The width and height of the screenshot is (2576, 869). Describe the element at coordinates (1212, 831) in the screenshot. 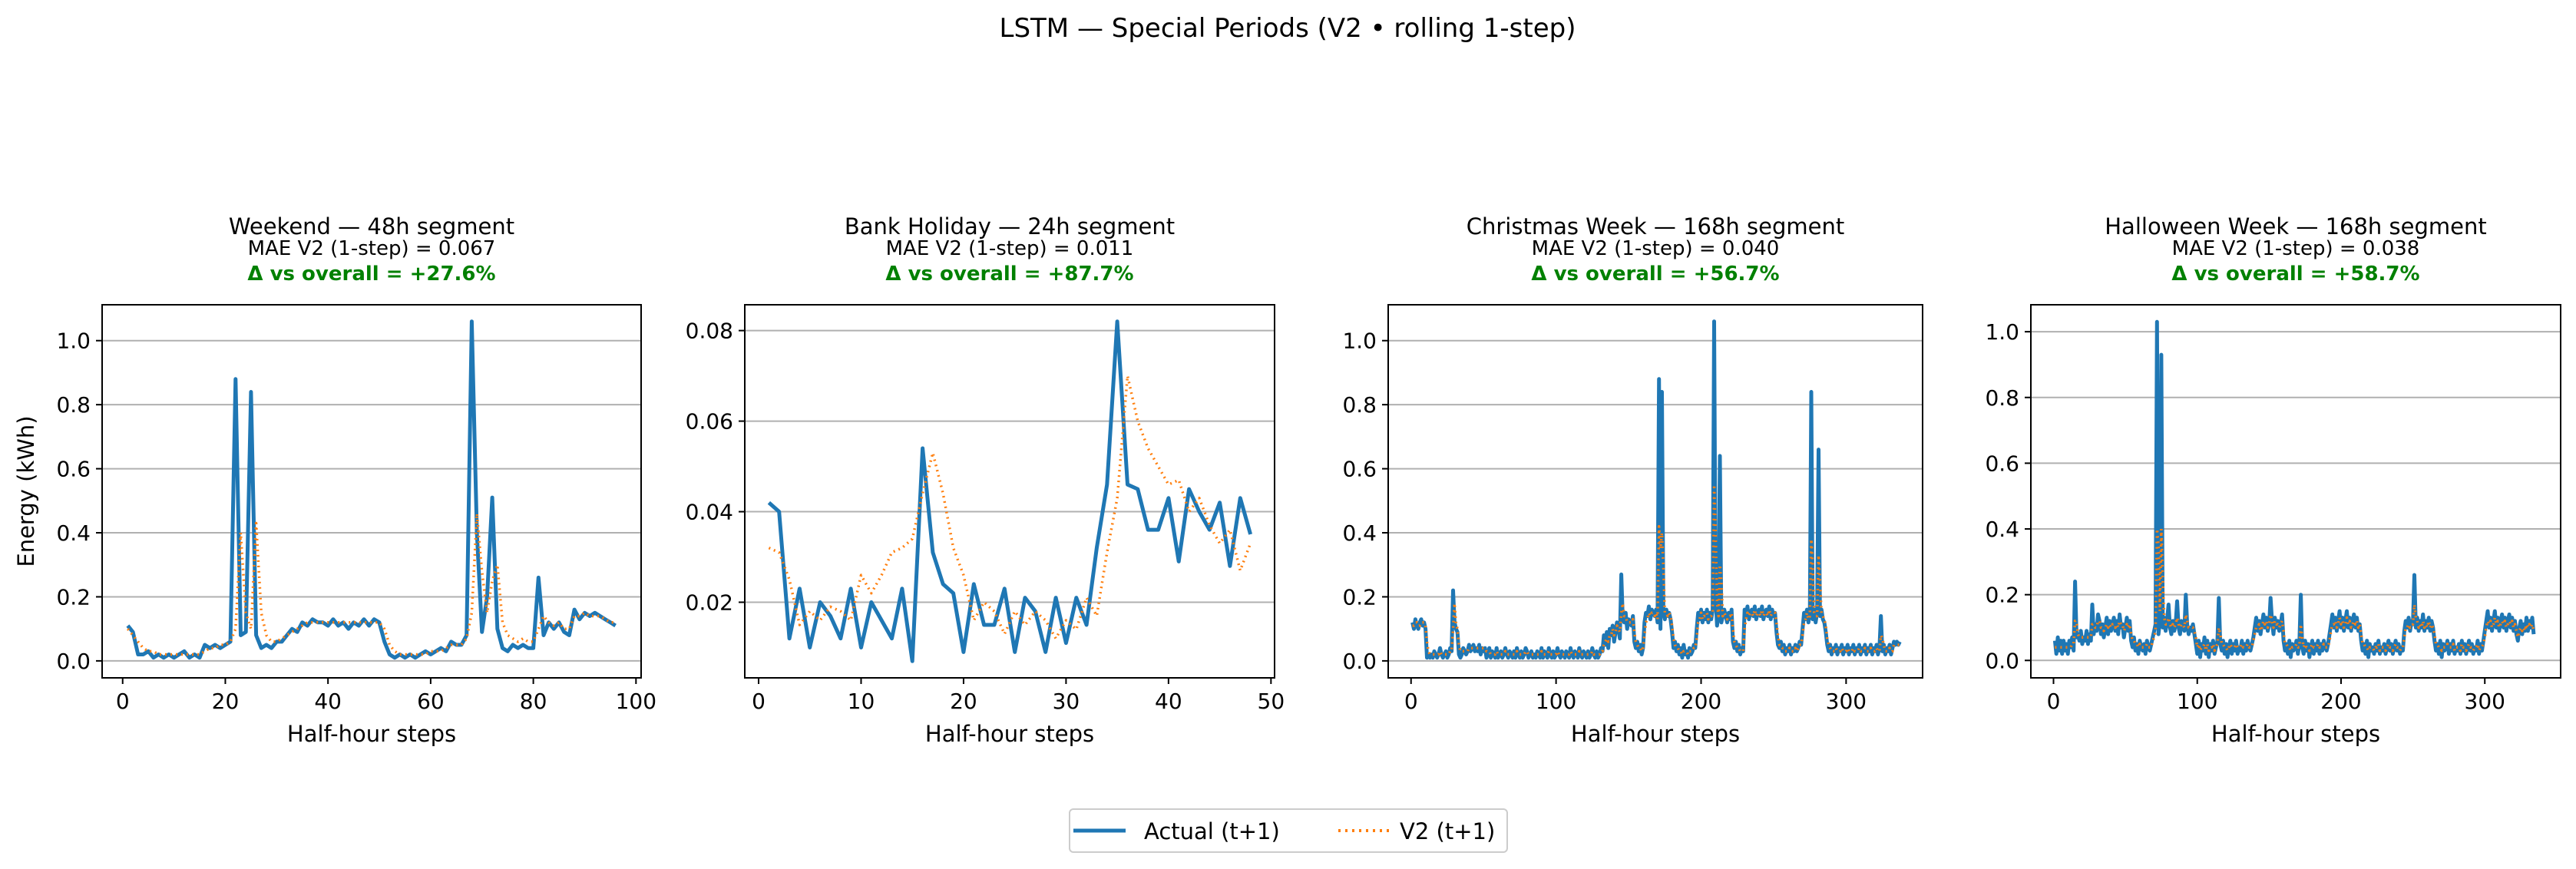

I see `legend-label-actual: Actual (t+1)` at that location.